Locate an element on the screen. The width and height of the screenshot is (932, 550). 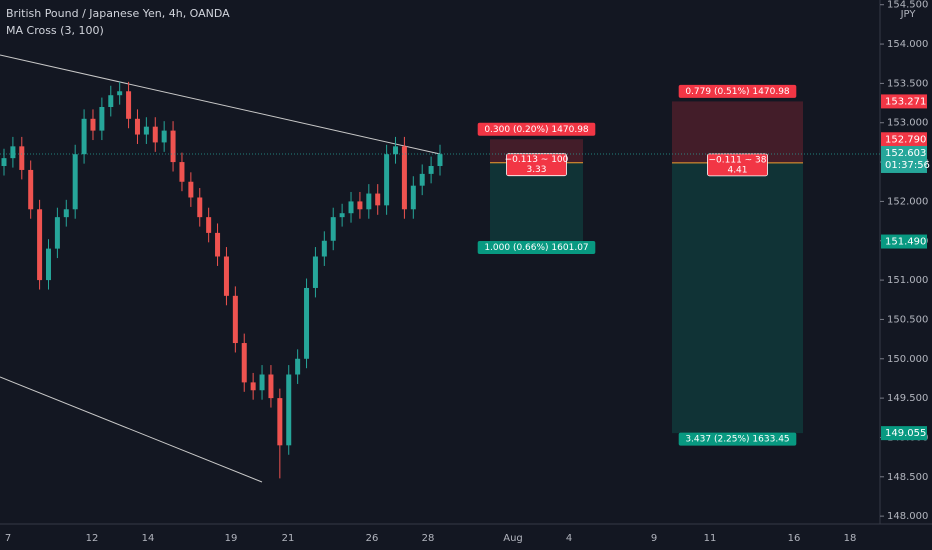
pnl-label: −0.111 ~ 38 is located at coordinates (737, 160).